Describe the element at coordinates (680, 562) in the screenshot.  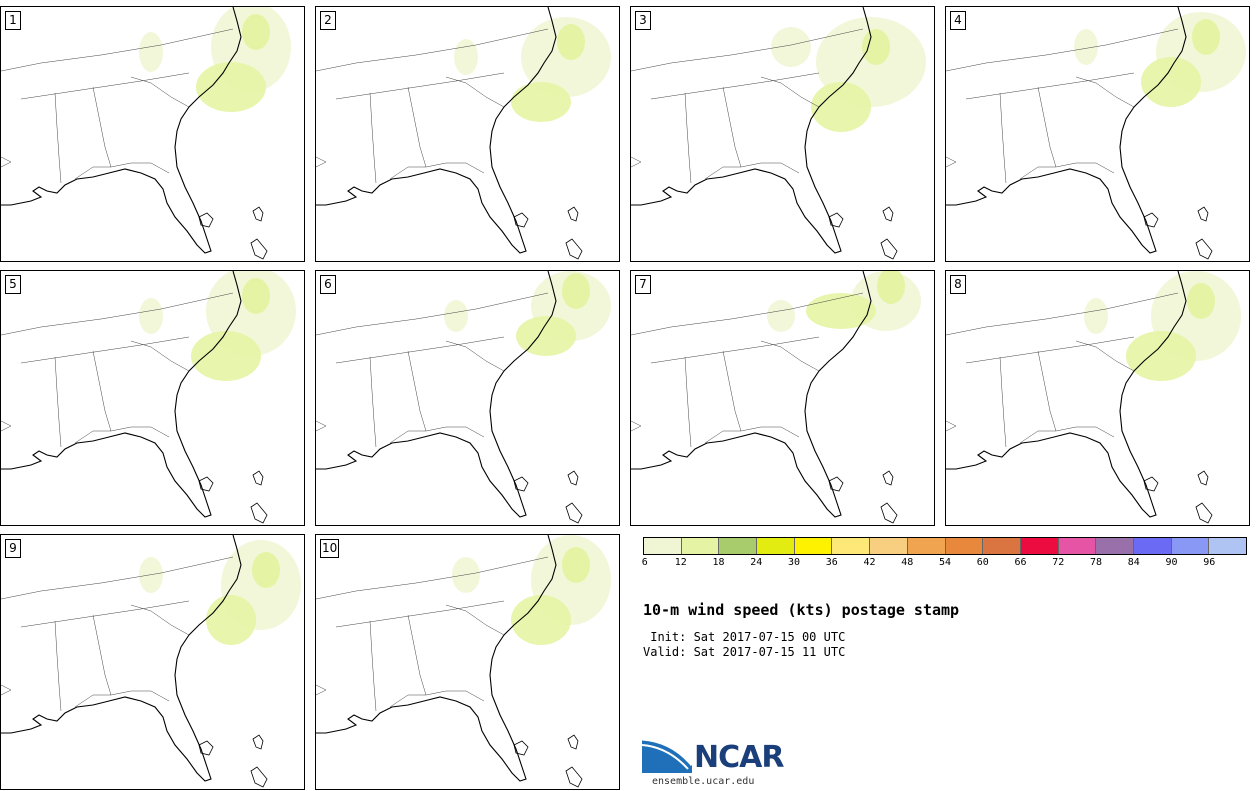
I see `colorbar-tick-label: 12` at that location.